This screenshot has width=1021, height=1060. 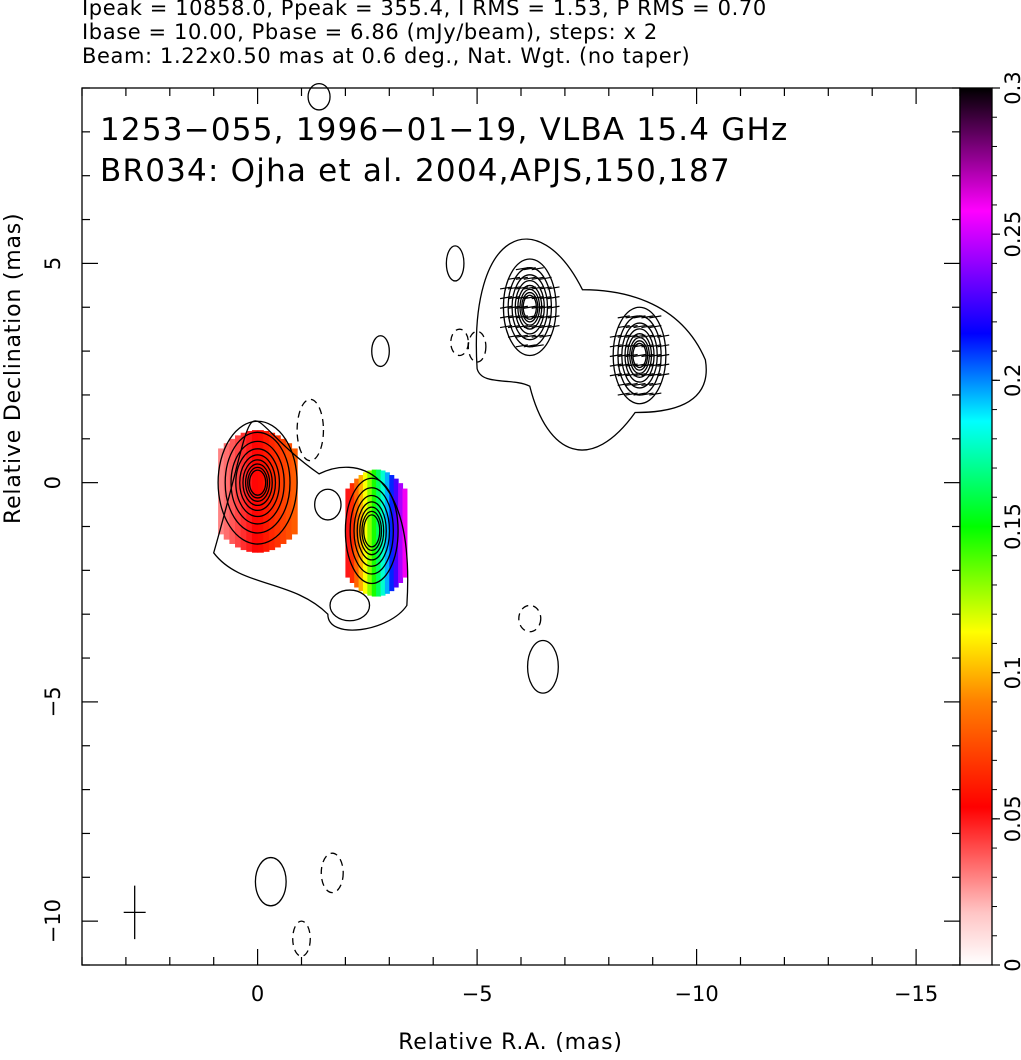 What do you see at coordinates (1011, 526) in the screenshot?
I see `colorbar-tick-label-3: 0.15` at bounding box center [1011, 526].